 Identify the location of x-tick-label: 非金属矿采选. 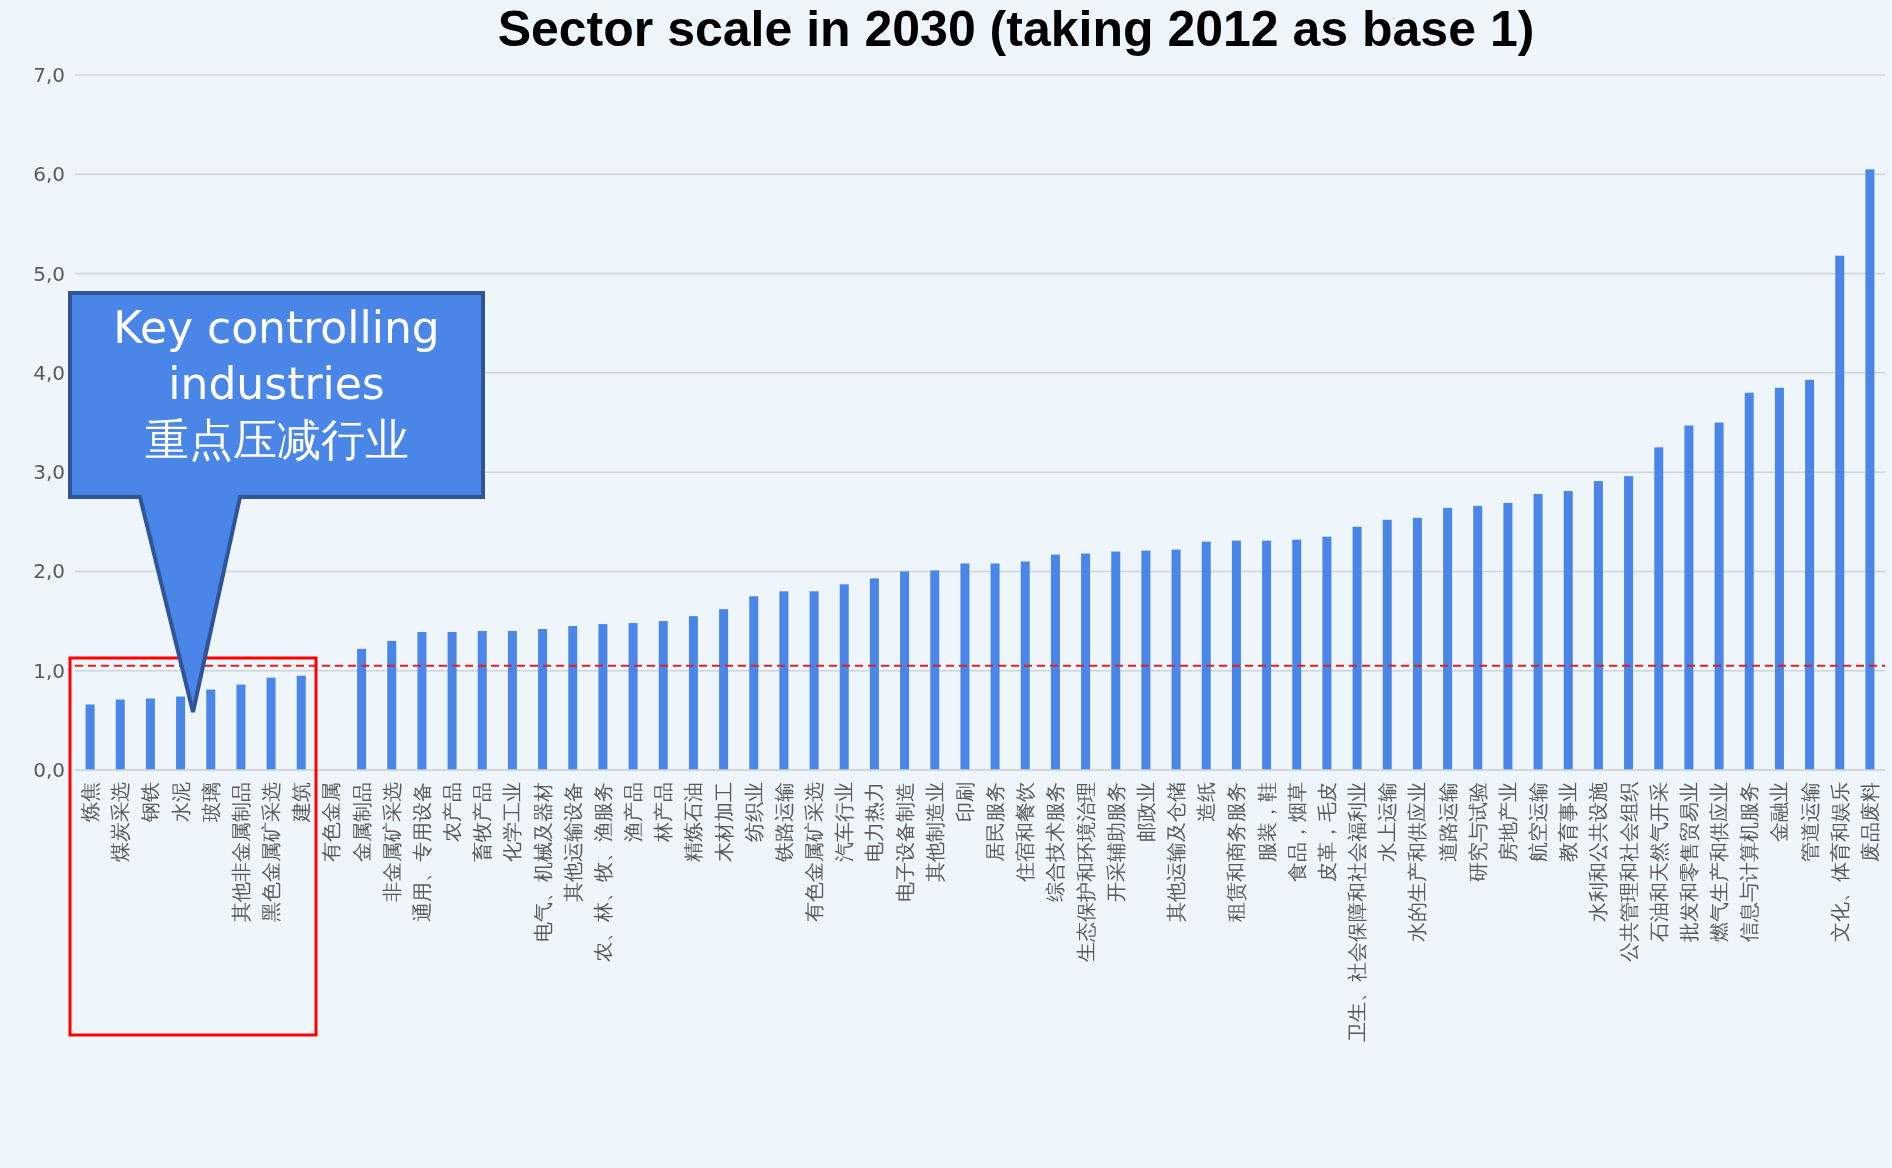
(391, 842).